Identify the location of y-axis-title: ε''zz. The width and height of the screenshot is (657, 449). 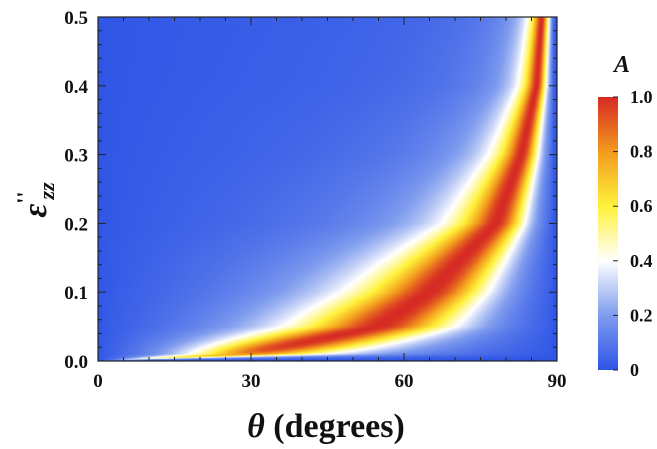
(35, 200).